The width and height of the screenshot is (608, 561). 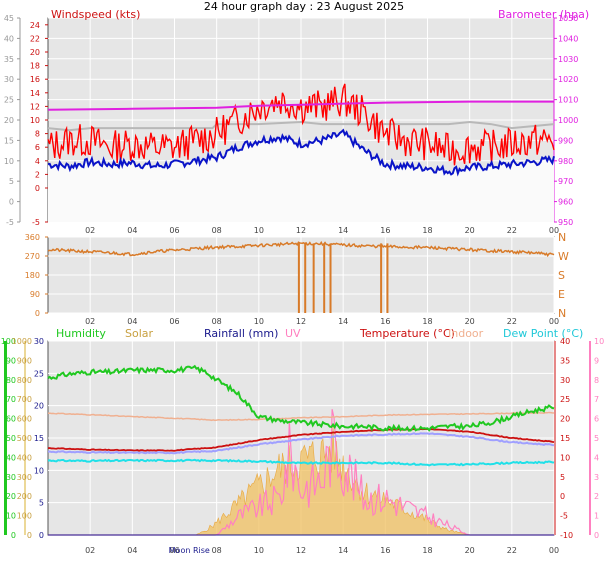 What do you see at coordinates (512, 550) in the screenshot?
I see `temp-x-tick-label: 22` at bounding box center [512, 550].